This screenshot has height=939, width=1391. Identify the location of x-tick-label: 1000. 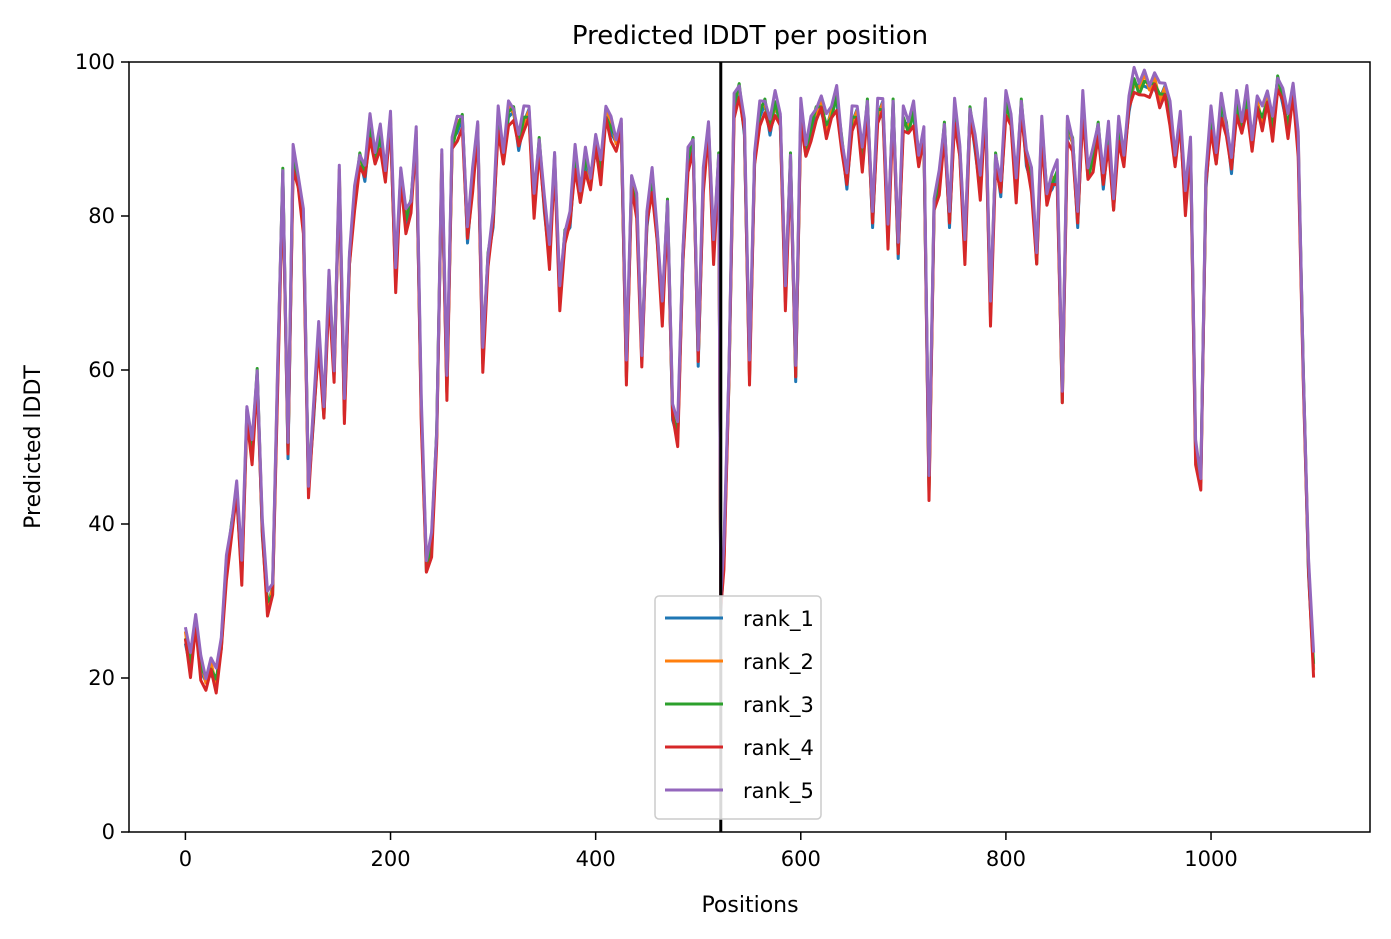
(1210, 859).